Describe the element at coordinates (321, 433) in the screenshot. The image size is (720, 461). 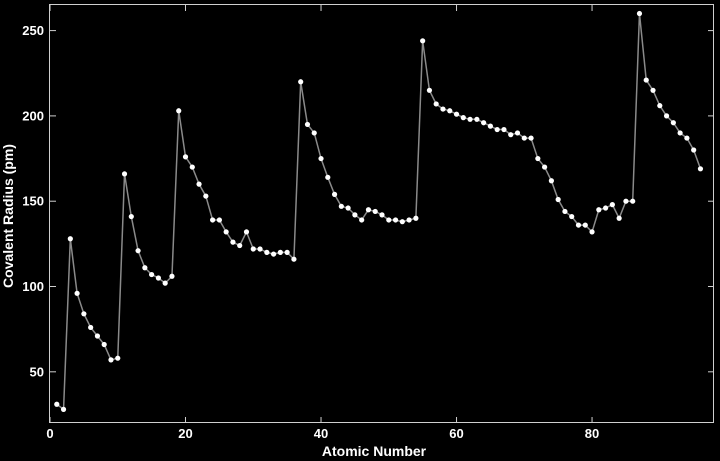
I see `x-tick-label: 40` at that location.